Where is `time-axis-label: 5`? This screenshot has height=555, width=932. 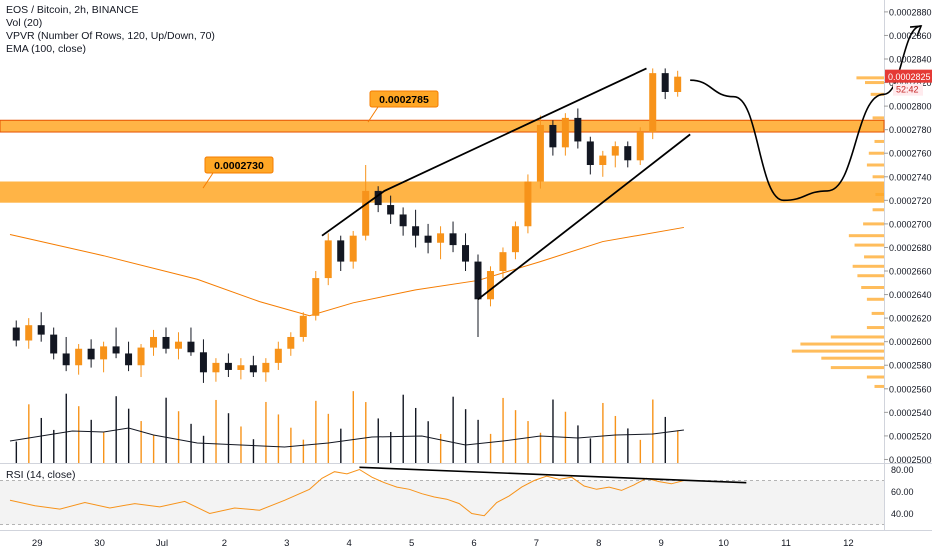 time-axis-label: 5 is located at coordinates (411, 543).